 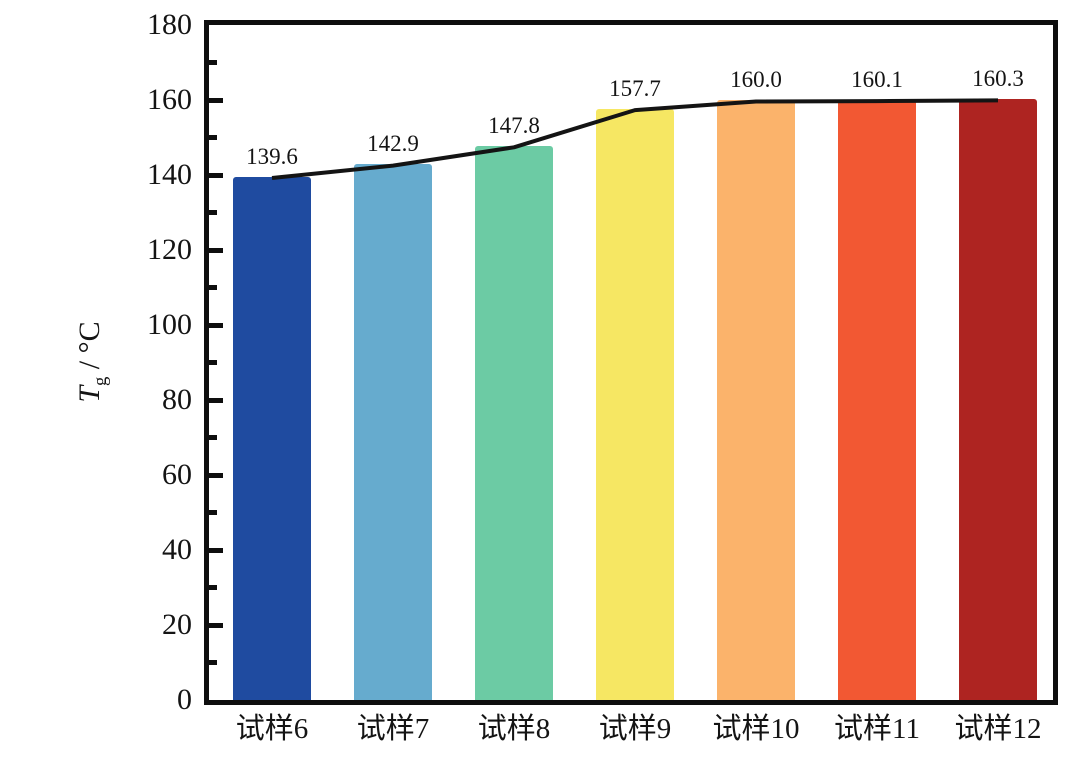 I want to click on bar-value-label: 157.7, so click(x=635, y=88).